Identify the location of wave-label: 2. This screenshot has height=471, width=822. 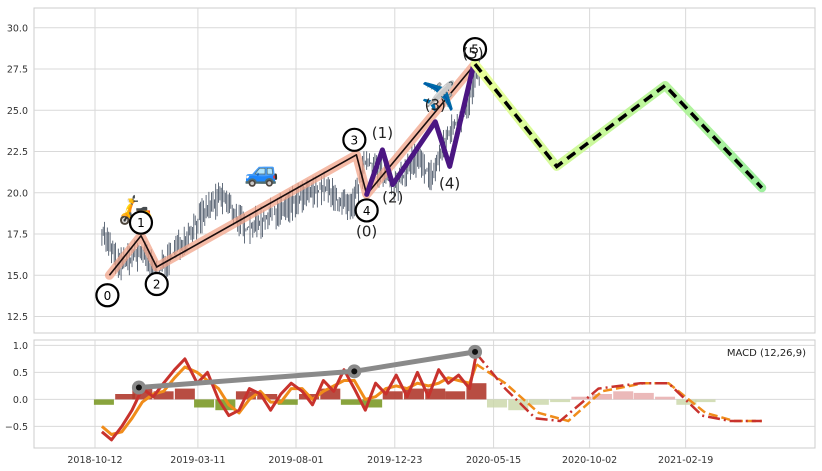
(157, 285).